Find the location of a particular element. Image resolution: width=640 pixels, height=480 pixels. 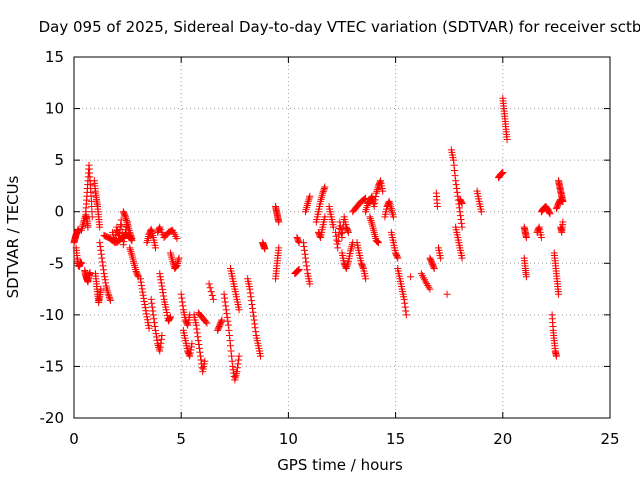

y-tick-label: -5 is located at coordinates (56, 263).